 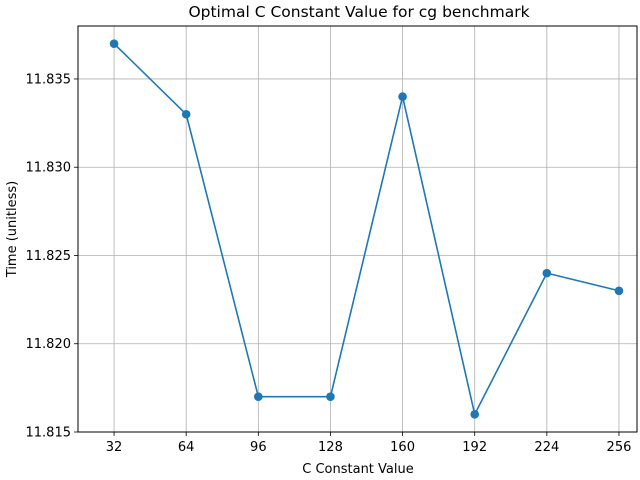 I want to click on x-tick-label: 224, so click(x=546, y=447).